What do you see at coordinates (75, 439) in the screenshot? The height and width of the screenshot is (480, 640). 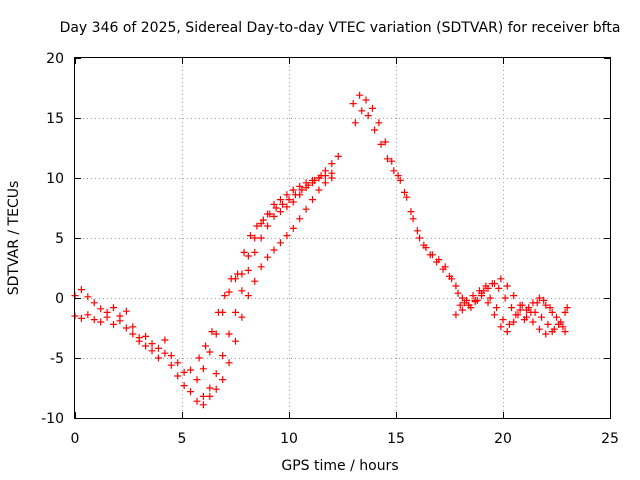 I see `x-tick-label: 0` at bounding box center [75, 439].